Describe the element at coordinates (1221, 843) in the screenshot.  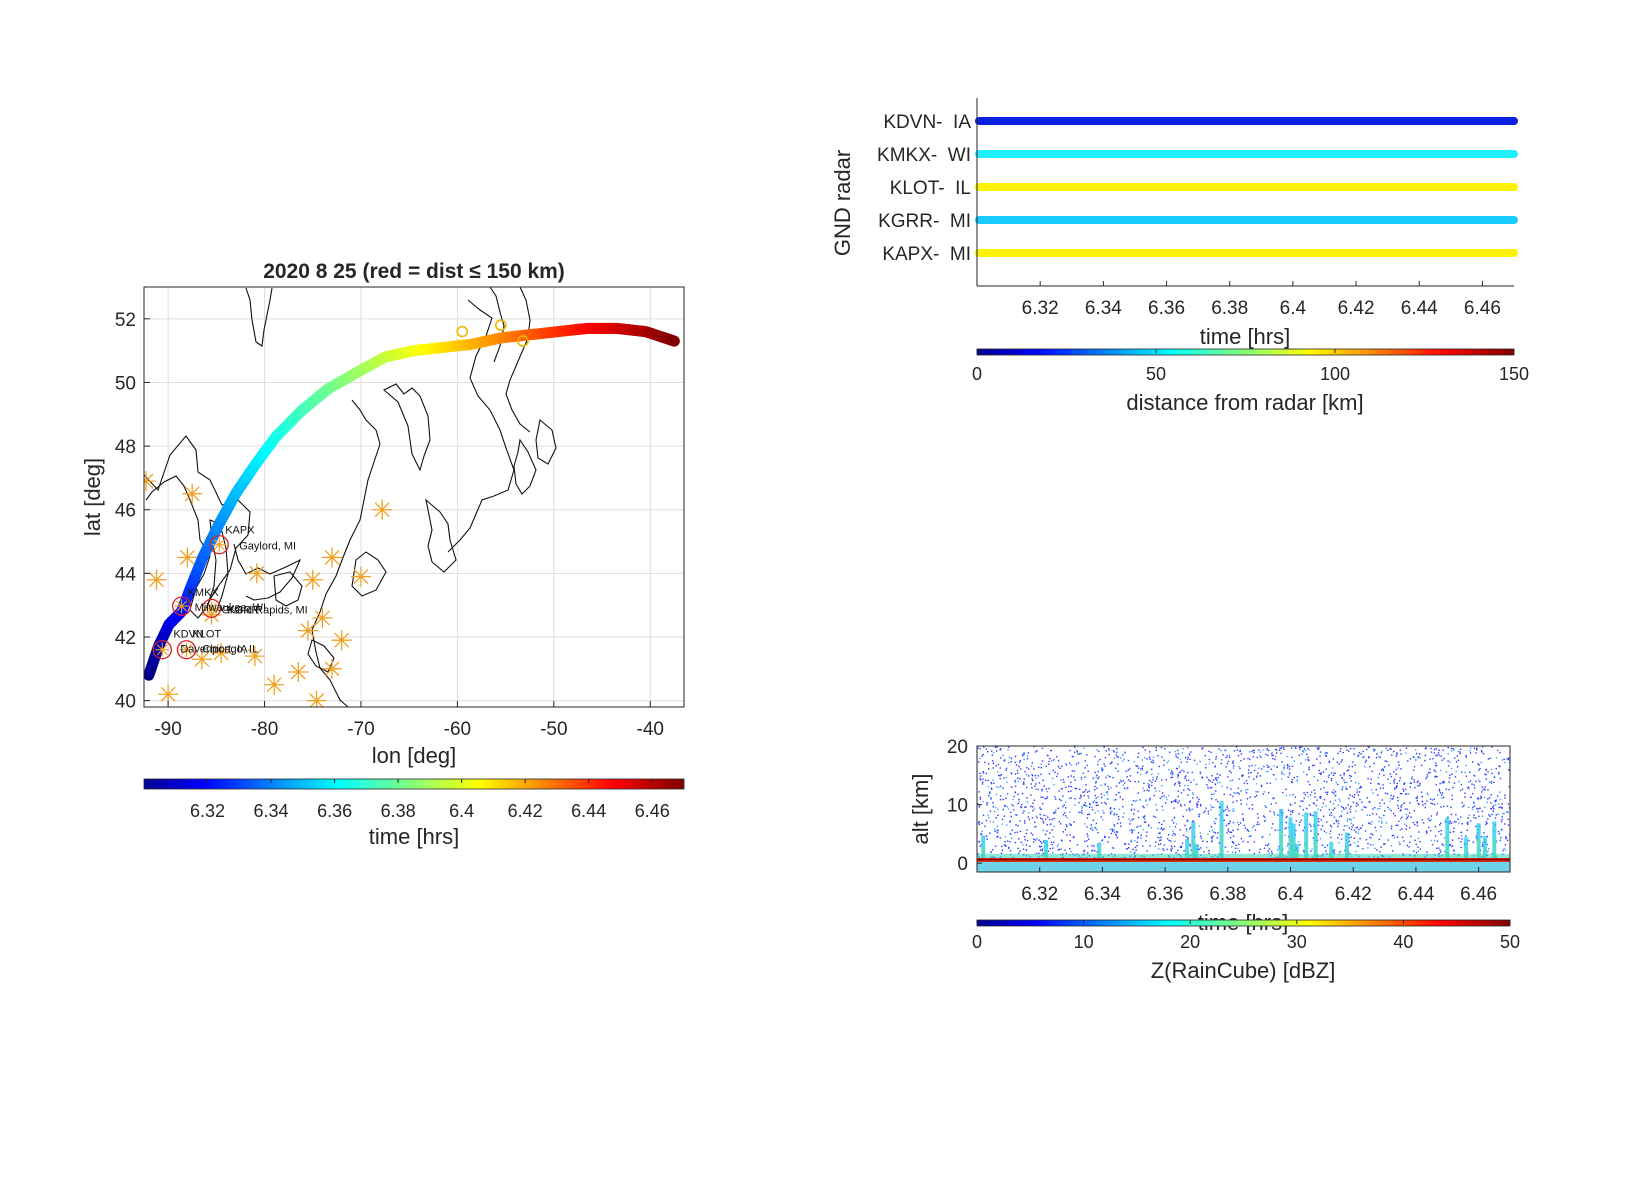
I see `raincube-echo-core` at that location.